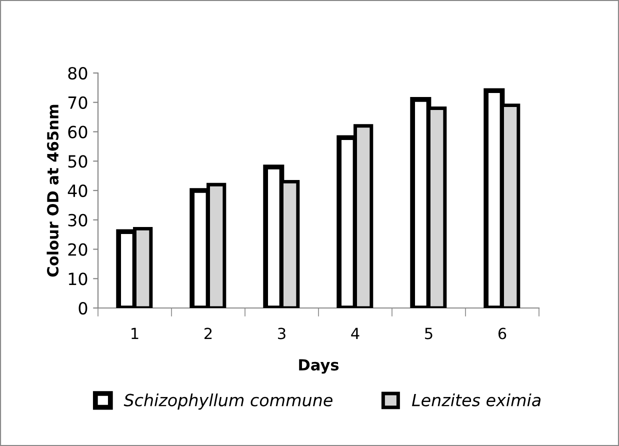 This screenshot has width=619, height=446. Describe the element at coordinates (78, 161) in the screenshot. I see `y-tick-label: 50` at that location.